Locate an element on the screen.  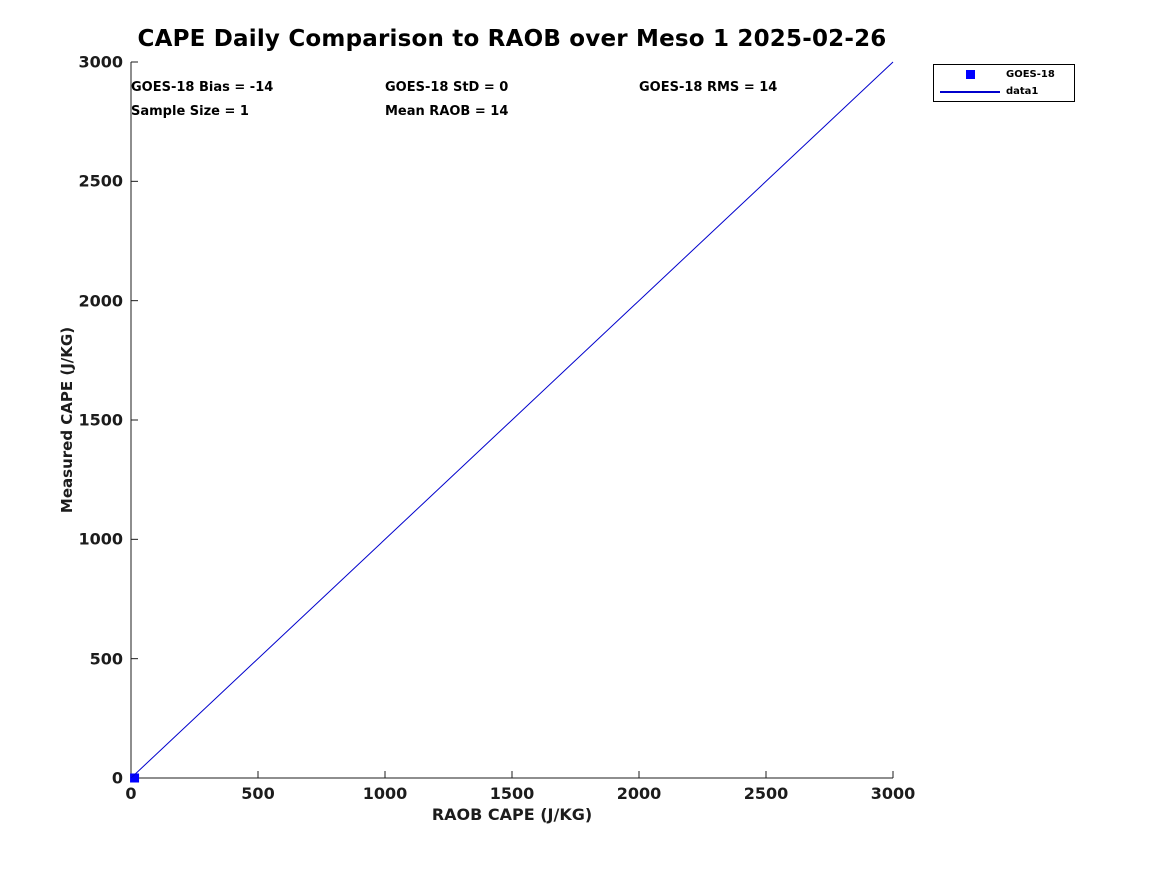
legend-square-marker-icon is located at coordinates (970, 74).